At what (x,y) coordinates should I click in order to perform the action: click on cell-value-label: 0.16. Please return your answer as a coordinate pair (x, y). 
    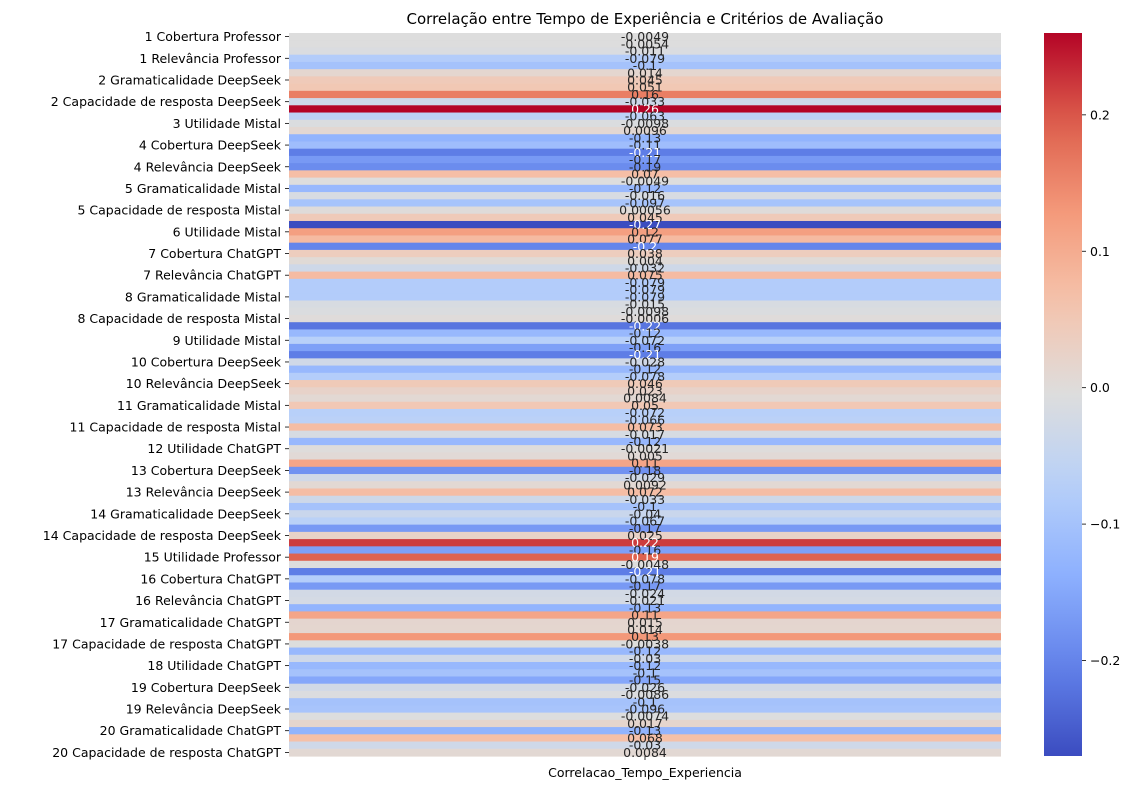
    Looking at the image, I should click on (645, 94).